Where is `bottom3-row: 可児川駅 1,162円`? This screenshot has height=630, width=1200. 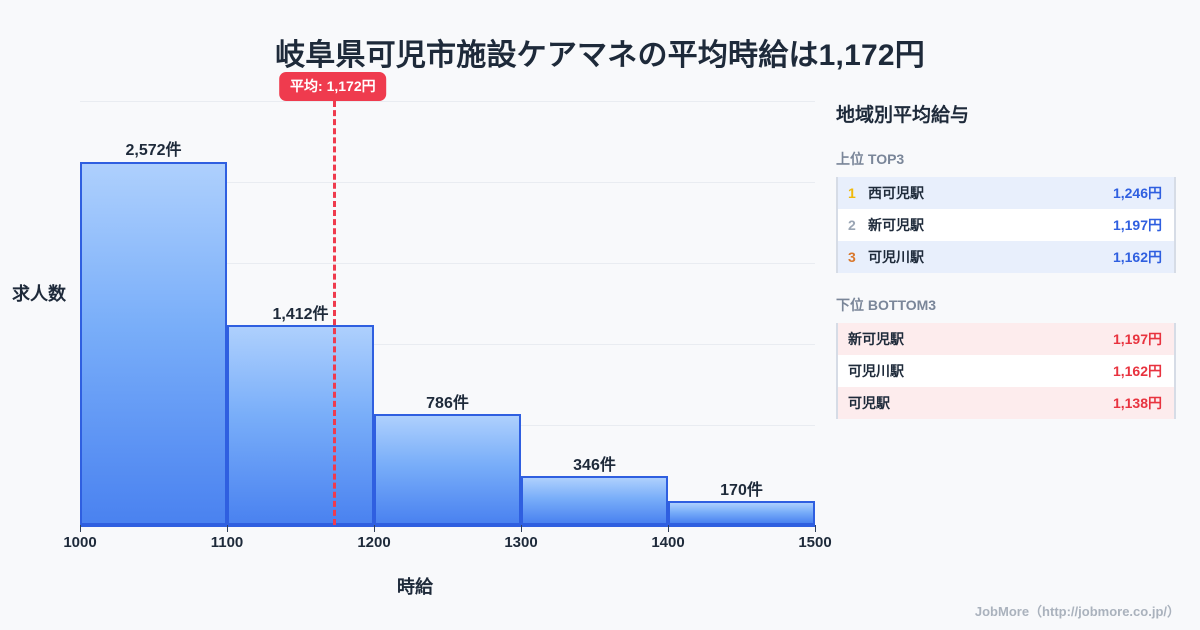 bottom3-row: 可児川駅 1,162円 is located at coordinates (1006, 371).